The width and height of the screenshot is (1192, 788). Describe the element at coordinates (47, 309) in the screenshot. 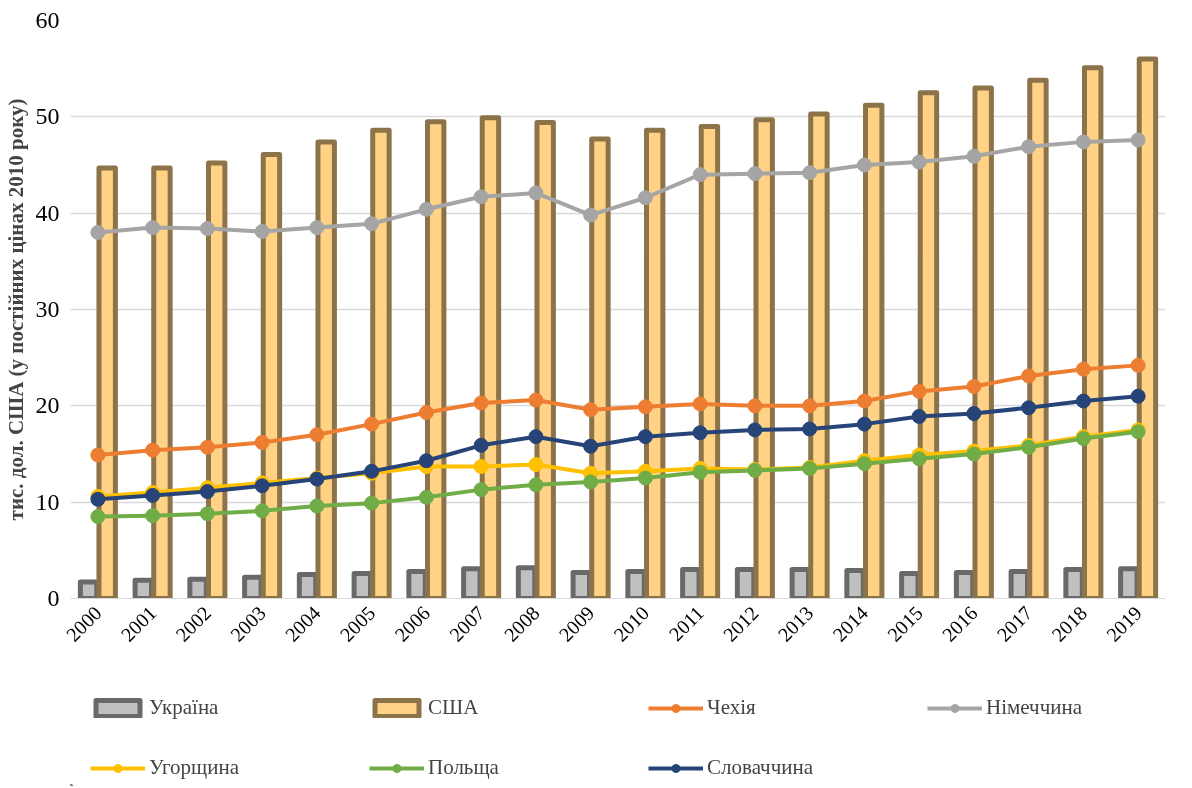

I see `y-tick-label: 30` at that location.